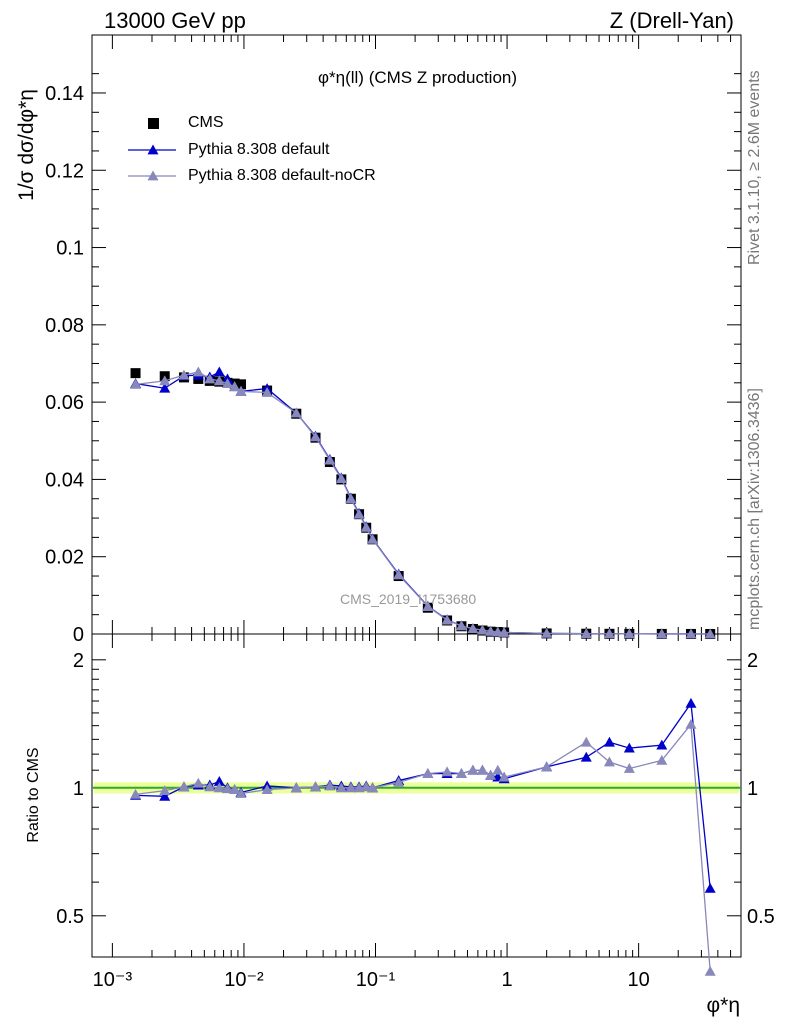 Image resolution: width=786 pixels, height=1024 pixels. I want to click on plot-title-text: φ*η(ll) (CMS Z production), so click(418, 77).